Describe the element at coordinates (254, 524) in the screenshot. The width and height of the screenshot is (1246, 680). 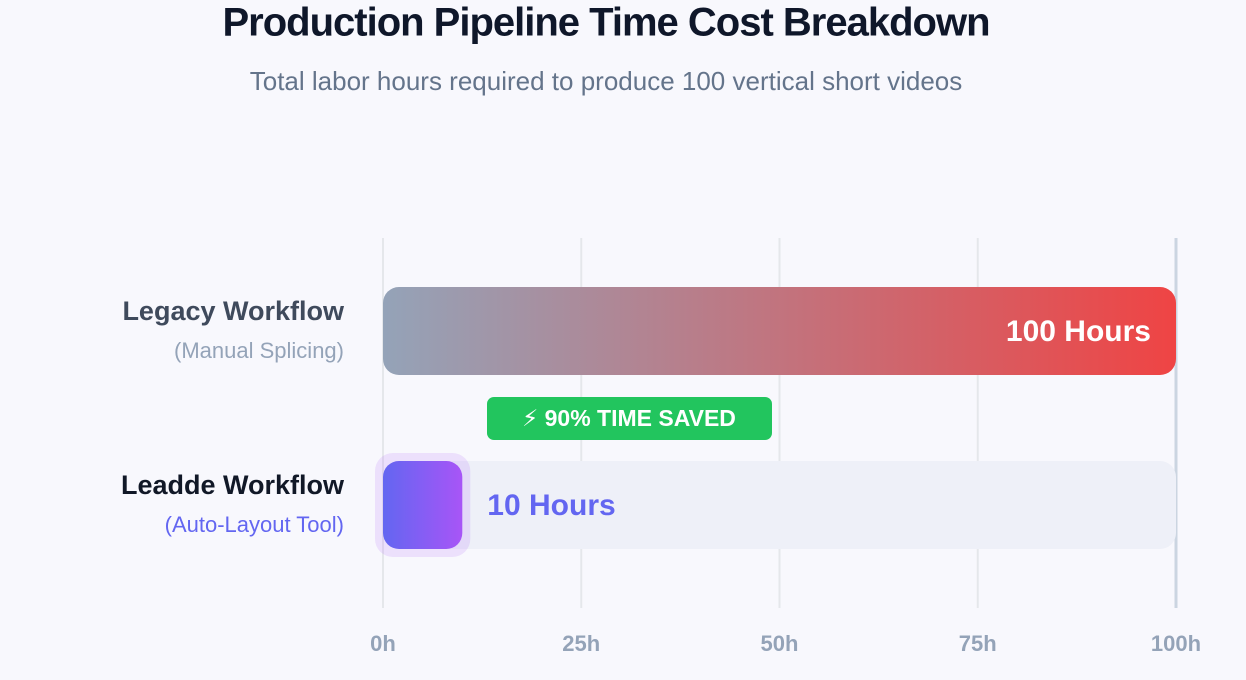
I see `category-sublabel: (Auto-Layout Tool)` at that location.